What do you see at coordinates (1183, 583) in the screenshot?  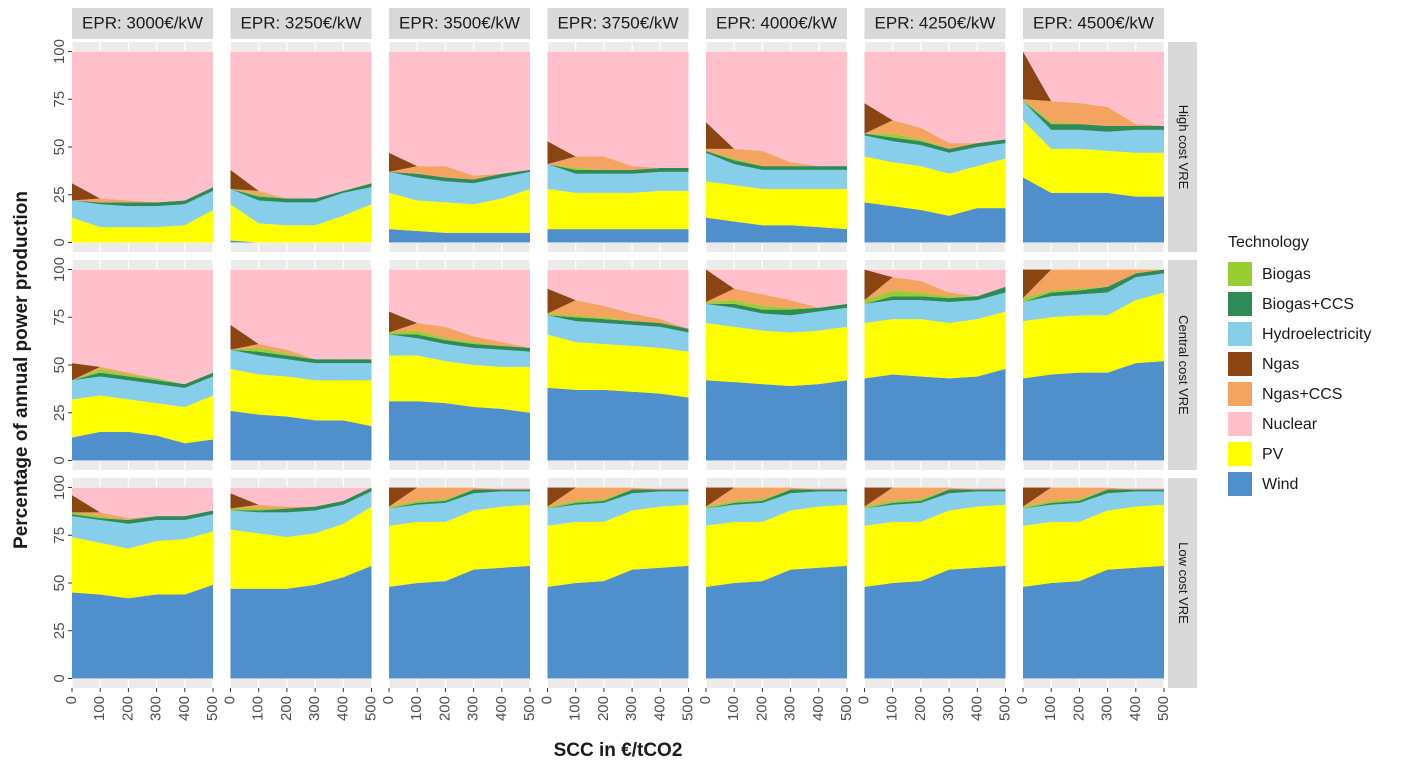 I see `row-label: Low cost VRE` at bounding box center [1183, 583].